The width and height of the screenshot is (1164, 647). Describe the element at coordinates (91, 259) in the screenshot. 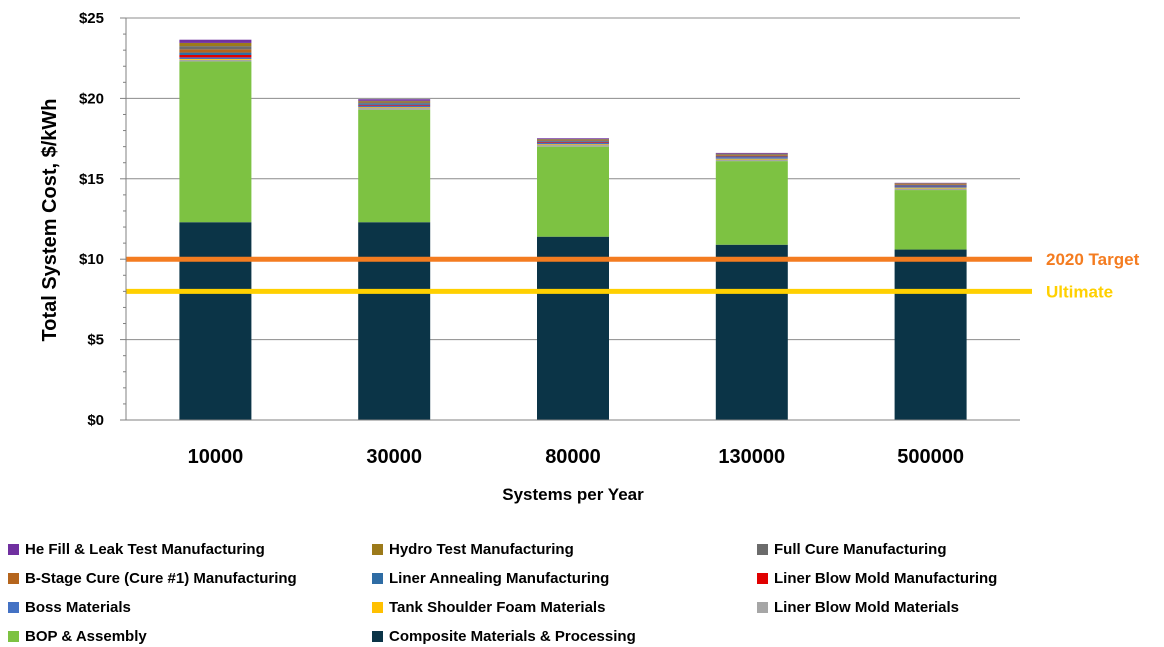

I see `y-tick-label: $10` at that location.